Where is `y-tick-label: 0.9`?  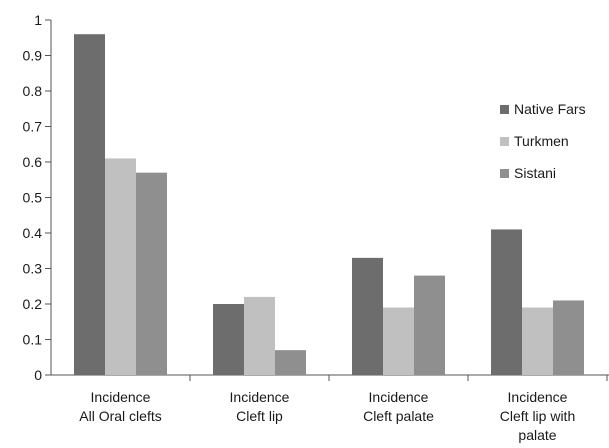 y-tick-label: 0.9 is located at coordinates (33, 56).